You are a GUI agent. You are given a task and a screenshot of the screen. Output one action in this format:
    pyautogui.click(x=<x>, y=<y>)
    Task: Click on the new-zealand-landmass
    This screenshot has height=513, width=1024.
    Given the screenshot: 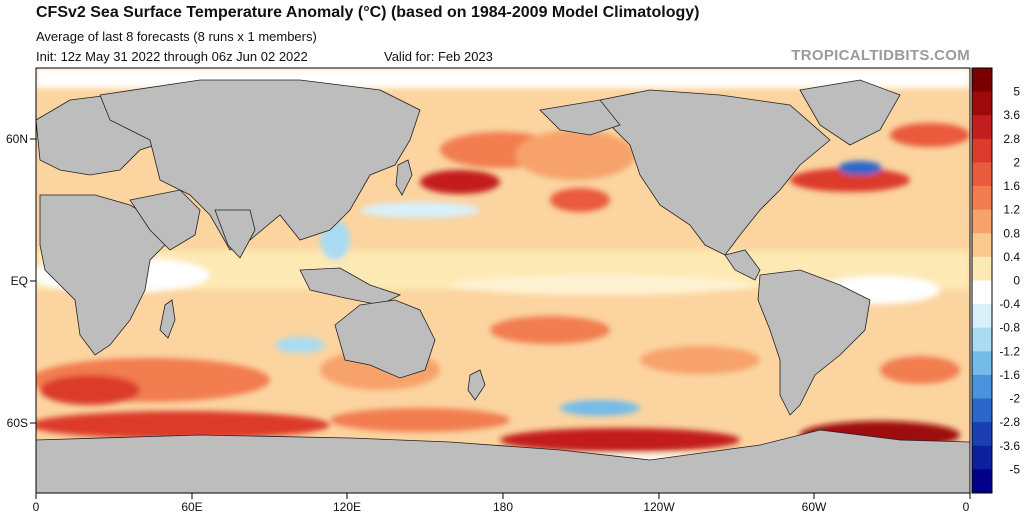 What is the action you would take?
    pyautogui.click(x=476, y=385)
    